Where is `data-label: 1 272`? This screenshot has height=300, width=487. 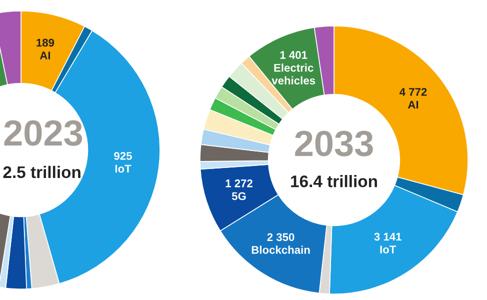 data-label: 1 272 is located at coordinates (239, 183).